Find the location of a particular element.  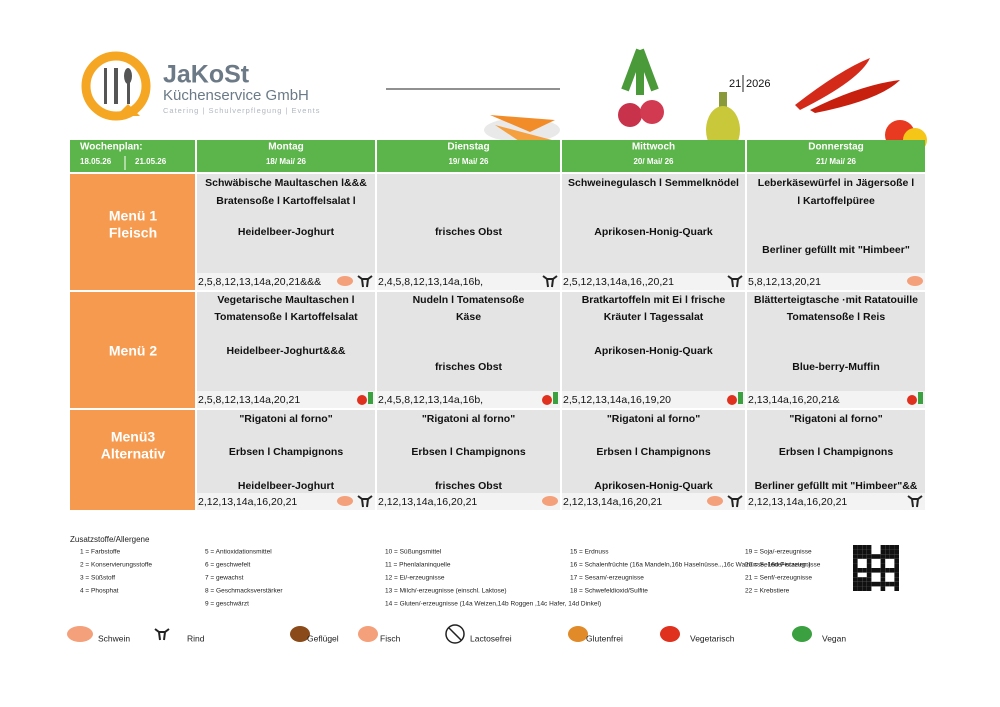

dish-line: Kräuter l Tagessalat is located at coordinates (654, 317).